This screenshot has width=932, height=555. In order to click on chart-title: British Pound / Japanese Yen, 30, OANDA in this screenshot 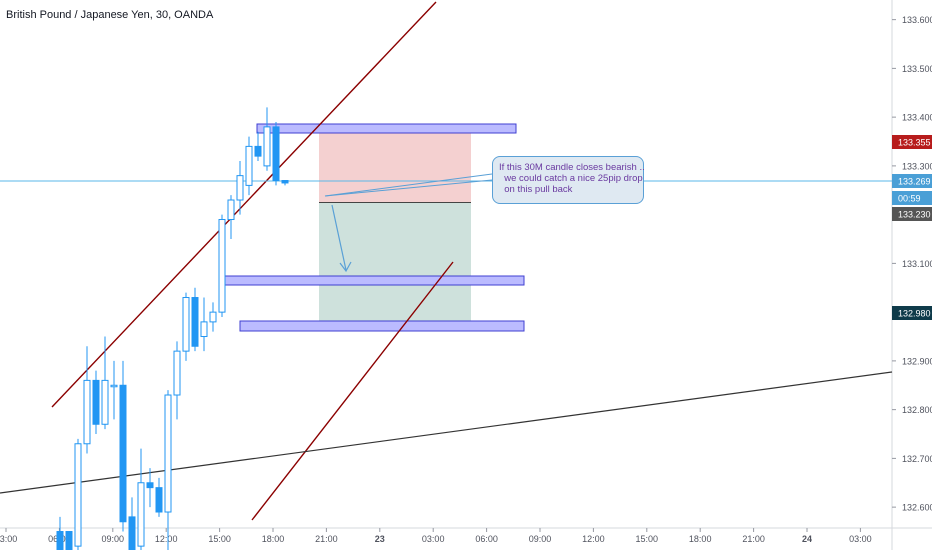, I will do `click(110, 15)`.